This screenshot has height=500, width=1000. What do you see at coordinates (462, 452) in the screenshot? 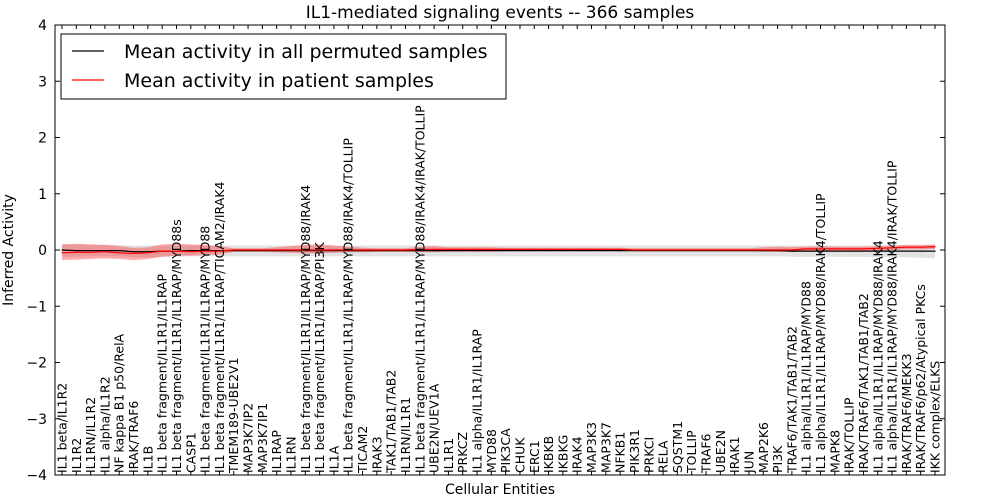
I see `x-tick-label: PRKCZ` at bounding box center [462, 452].